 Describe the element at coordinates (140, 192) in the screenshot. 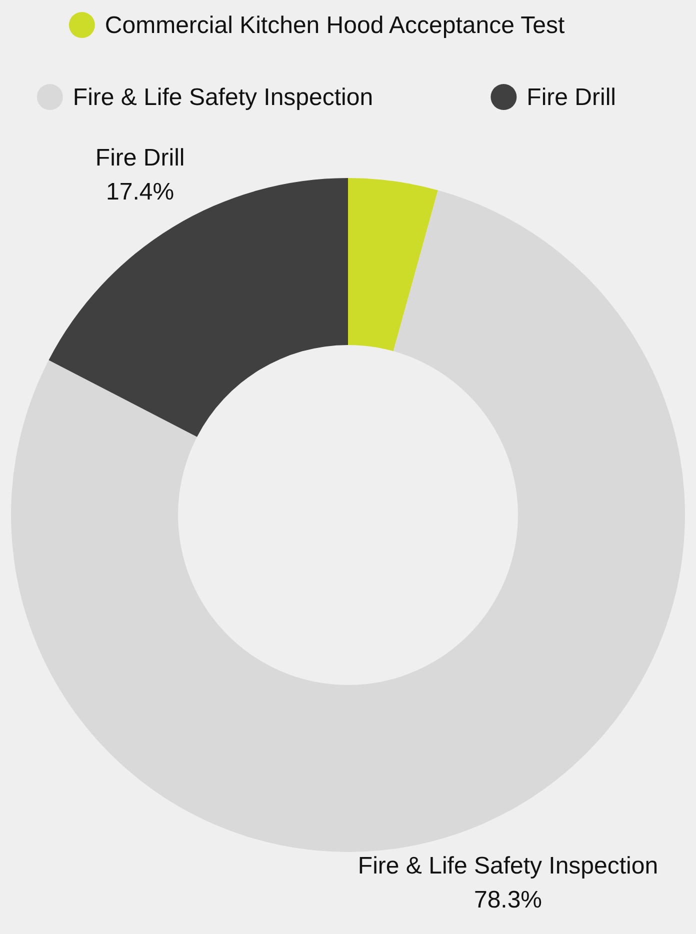

I see `data-label: 17.4%` at that location.